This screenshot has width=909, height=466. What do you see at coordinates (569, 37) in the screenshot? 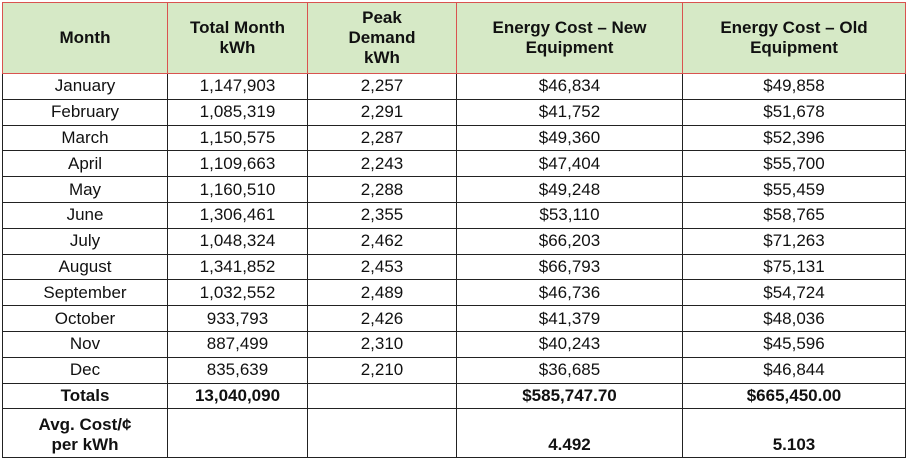
I see `header-text: Energy Cost – New Equipment` at bounding box center [569, 37].